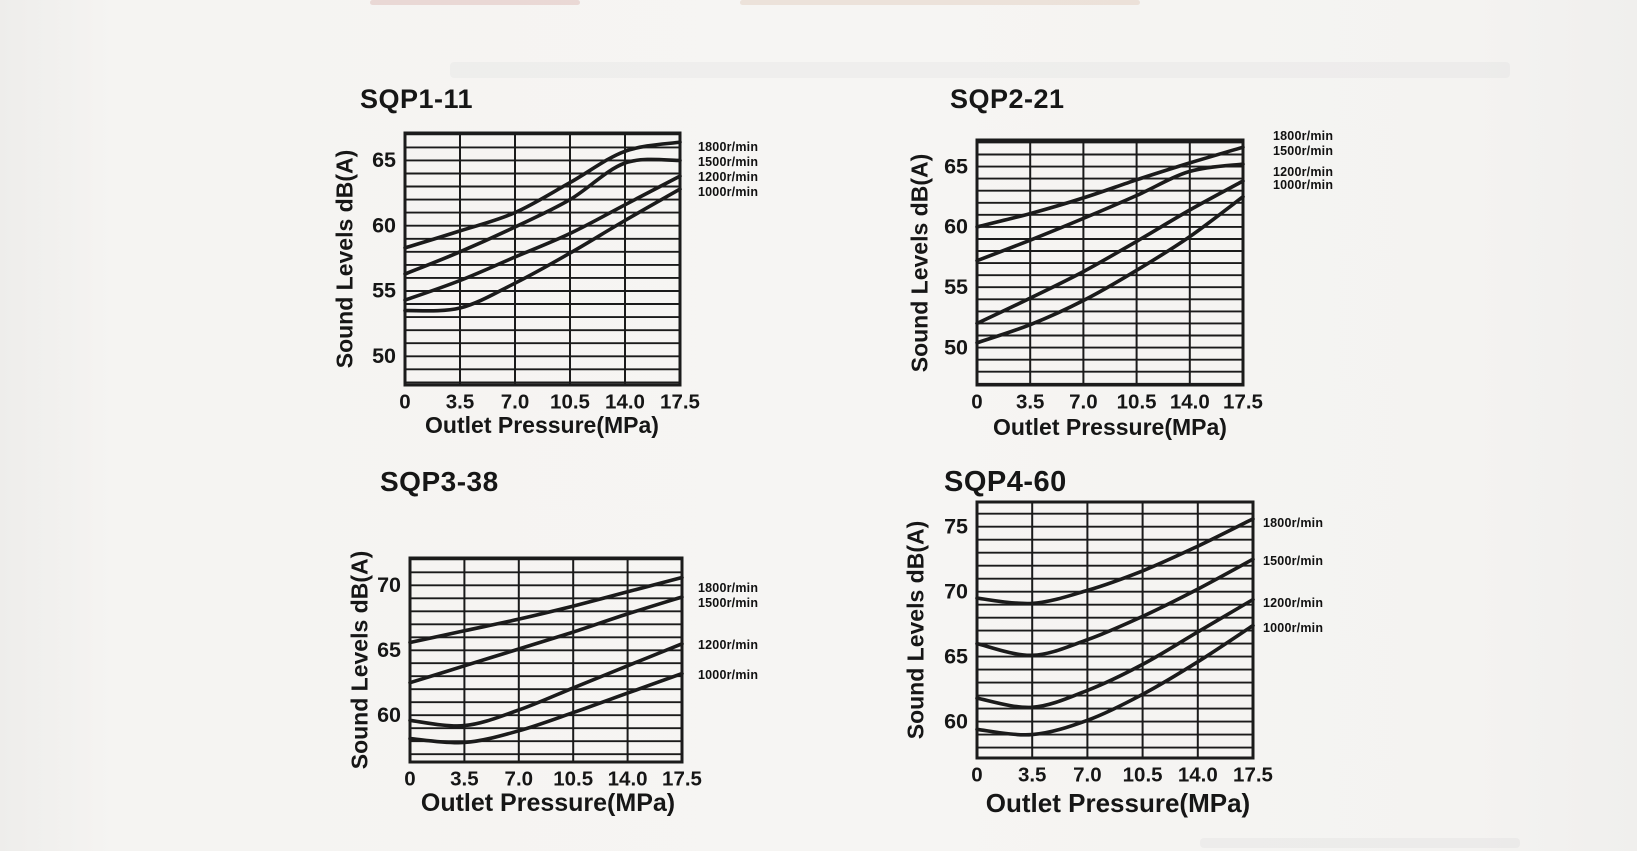 The image size is (1637, 851). I want to click on plot-area: 60 65 70 0 3.5 7.0 10.5 14.0 17.5, so click(539, 673).